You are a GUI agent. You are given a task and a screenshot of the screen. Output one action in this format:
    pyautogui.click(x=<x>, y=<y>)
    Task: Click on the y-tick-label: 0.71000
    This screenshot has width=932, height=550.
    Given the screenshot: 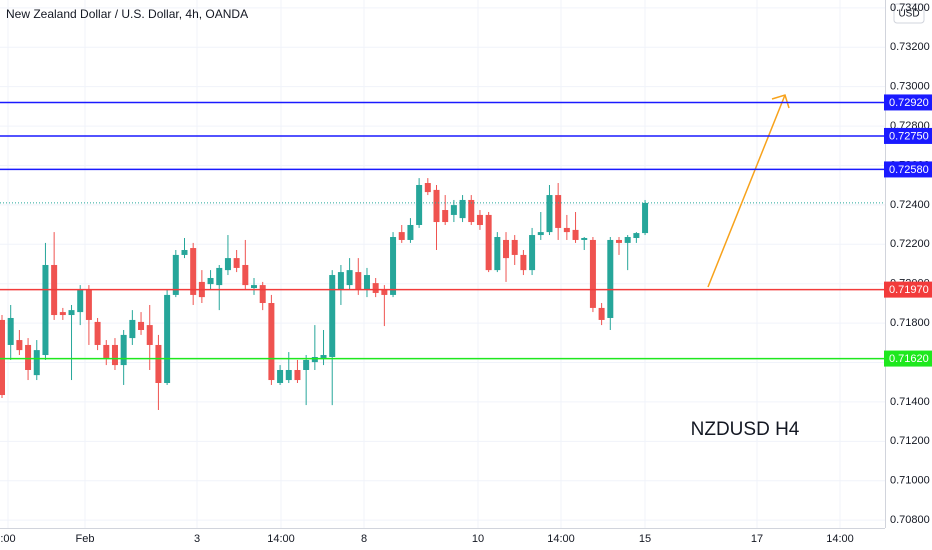 What is the action you would take?
    pyautogui.click(x=910, y=481)
    